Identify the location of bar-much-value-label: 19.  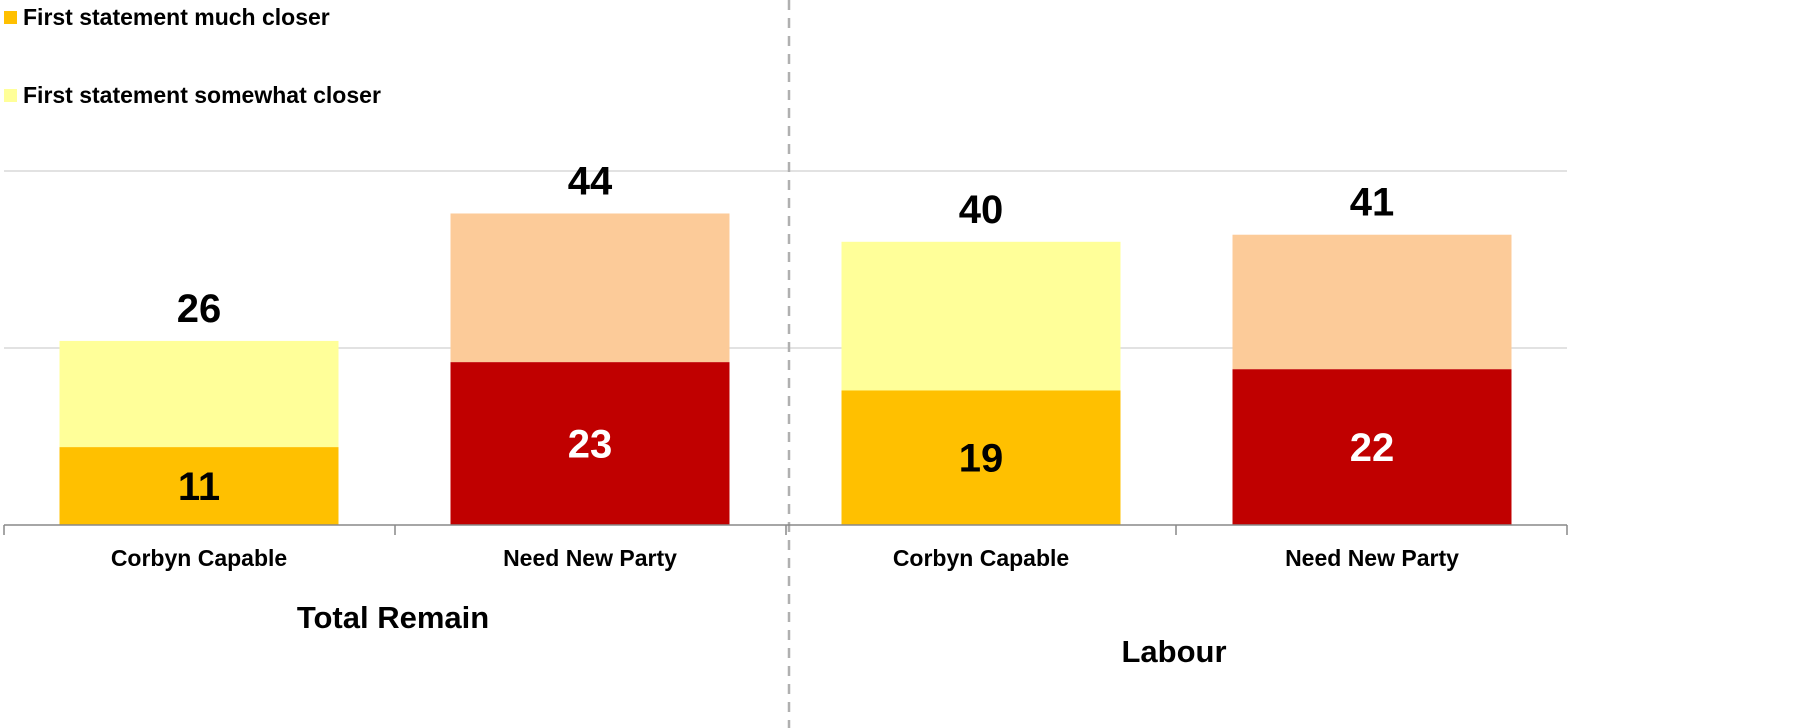
(981, 459).